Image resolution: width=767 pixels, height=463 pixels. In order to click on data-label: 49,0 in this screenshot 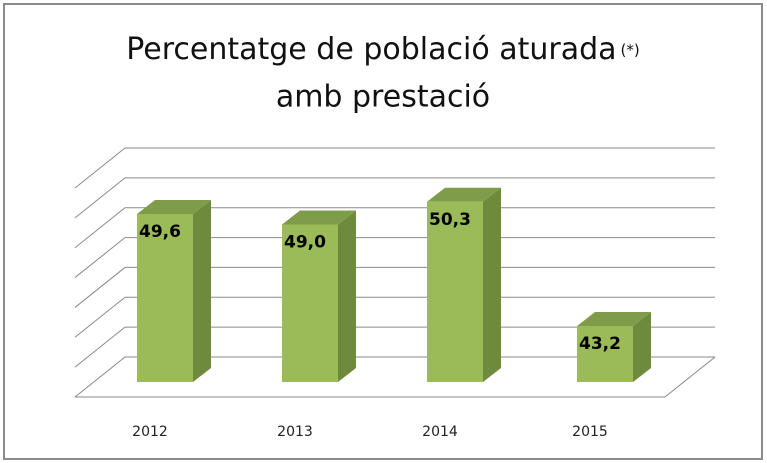, I will do `click(305, 243)`.